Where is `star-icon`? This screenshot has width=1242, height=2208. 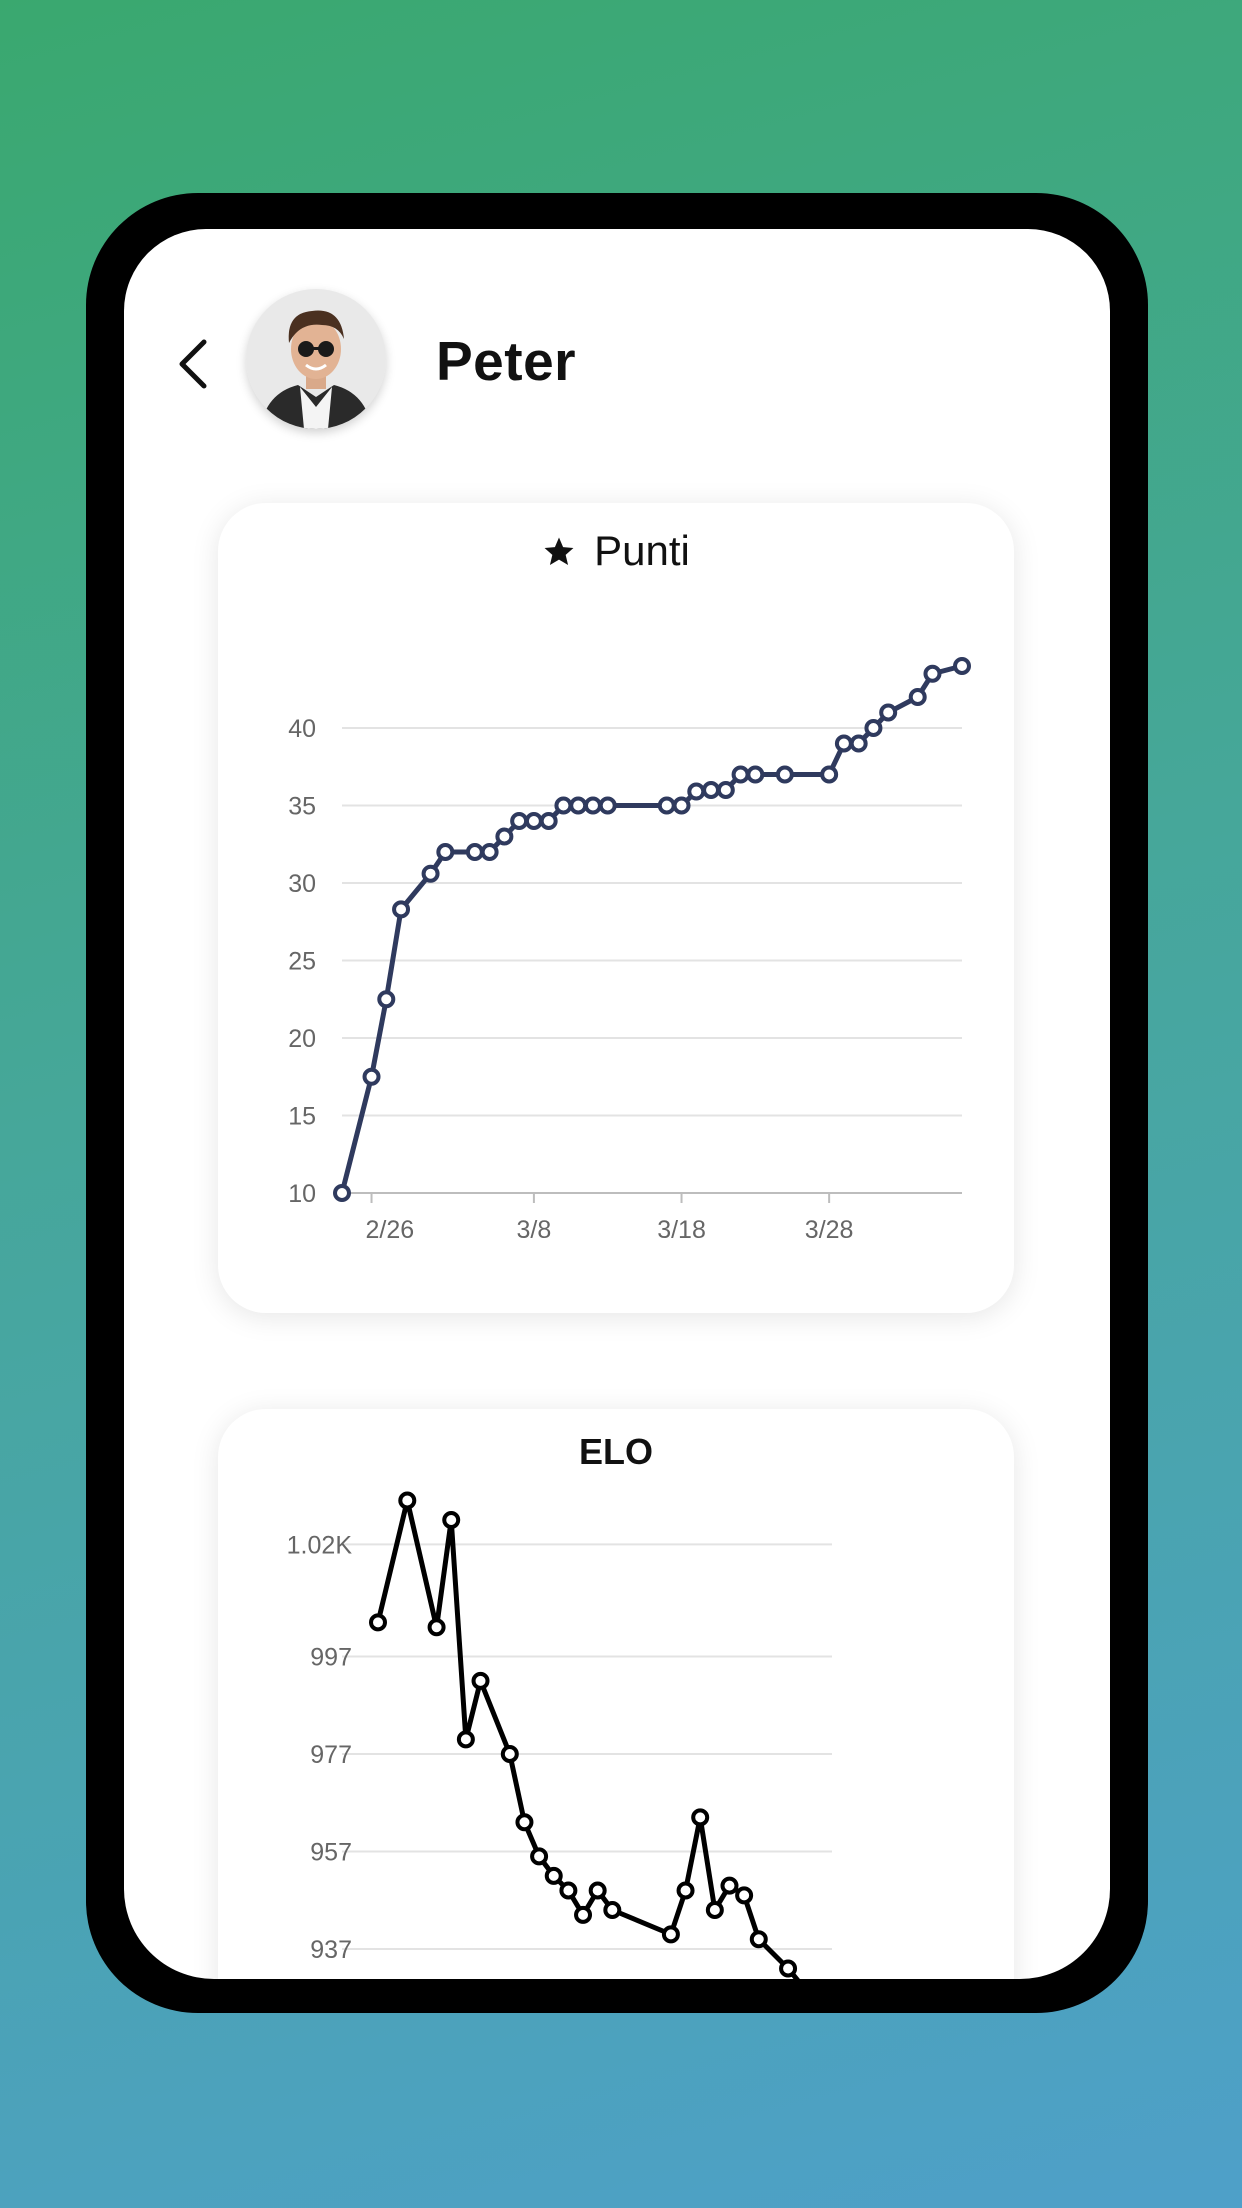 star-icon is located at coordinates (559, 551).